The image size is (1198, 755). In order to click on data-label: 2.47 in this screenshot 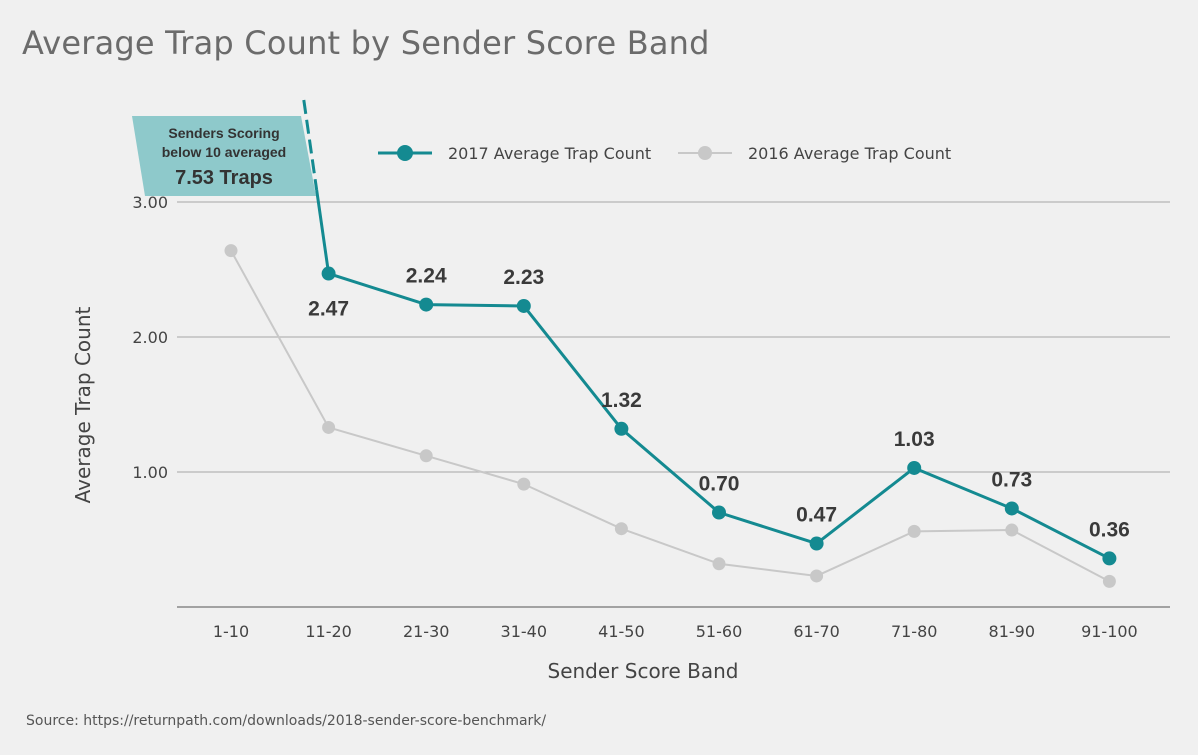, I will do `click(328, 309)`.